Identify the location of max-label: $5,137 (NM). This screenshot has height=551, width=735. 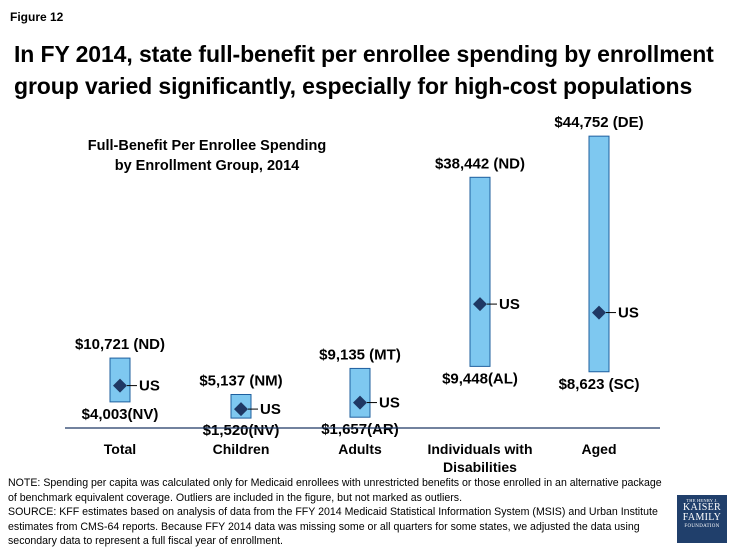
(240, 380).